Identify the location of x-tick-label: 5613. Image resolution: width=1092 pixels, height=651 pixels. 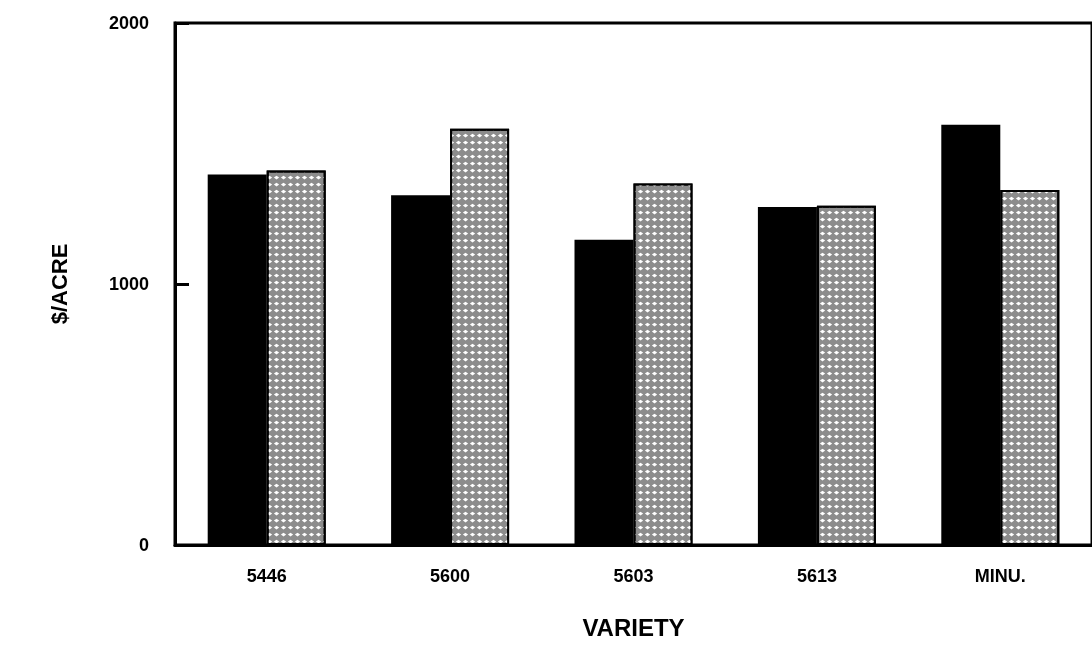
(816, 576).